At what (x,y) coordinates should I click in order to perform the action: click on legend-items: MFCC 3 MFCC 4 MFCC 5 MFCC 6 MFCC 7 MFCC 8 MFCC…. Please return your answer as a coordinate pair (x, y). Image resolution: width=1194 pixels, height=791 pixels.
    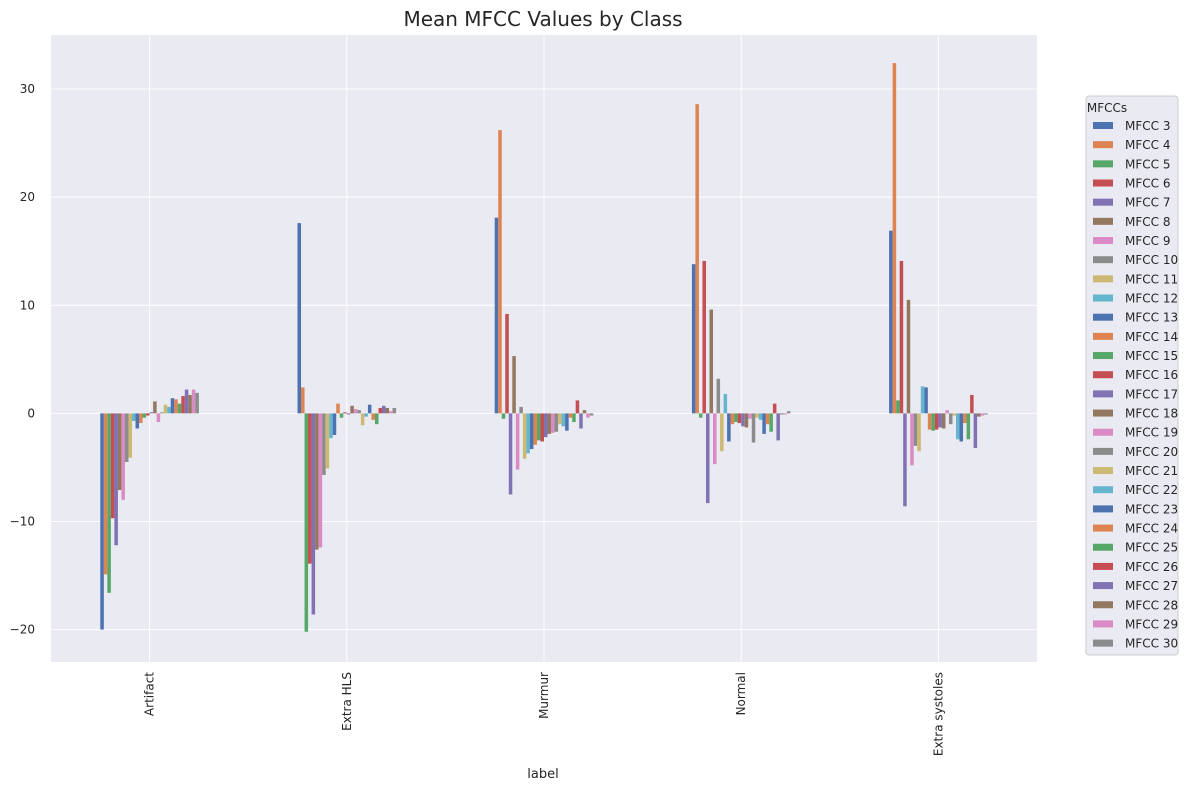
    Looking at the image, I should click on (1135, 385).